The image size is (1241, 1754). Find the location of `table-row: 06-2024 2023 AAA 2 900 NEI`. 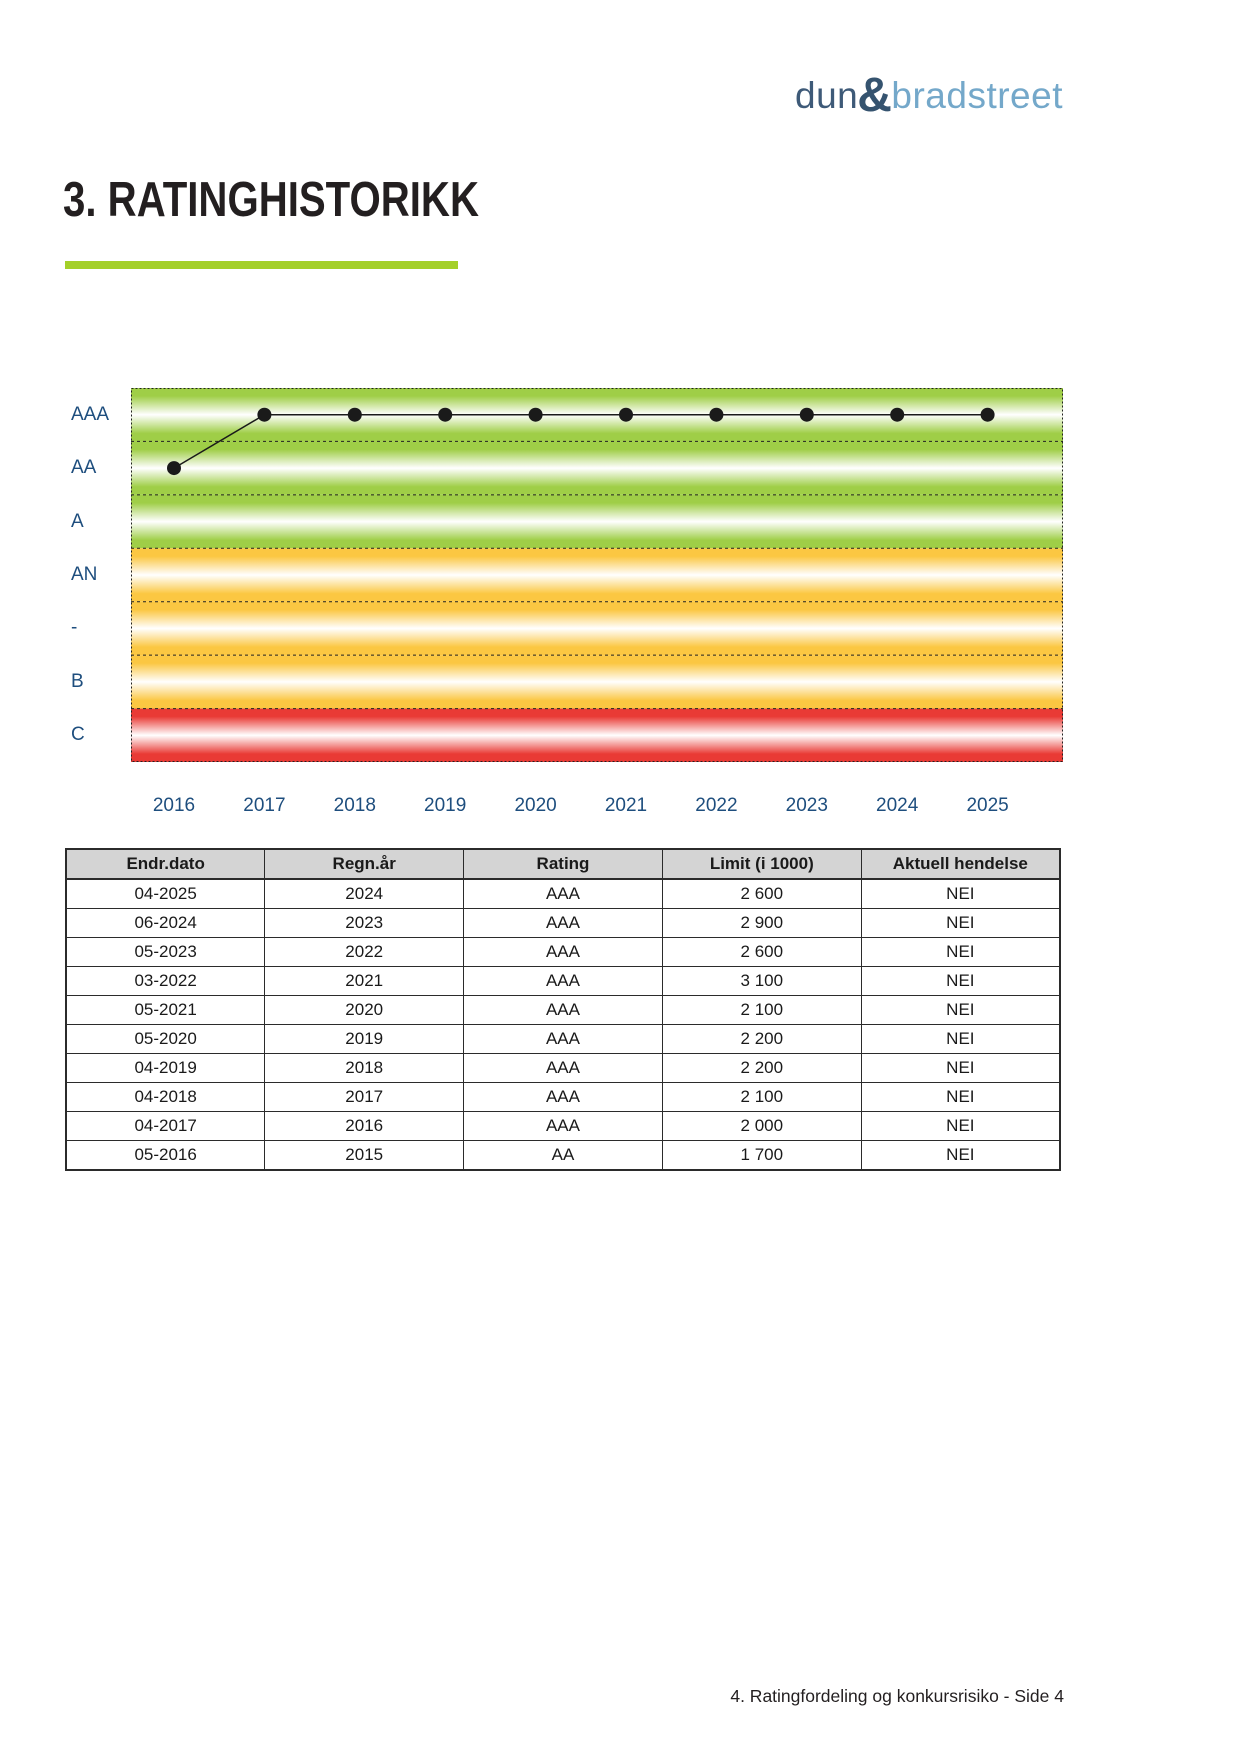

table-row: 06-2024 2023 AAA 2 900 NEI is located at coordinates (563, 923).